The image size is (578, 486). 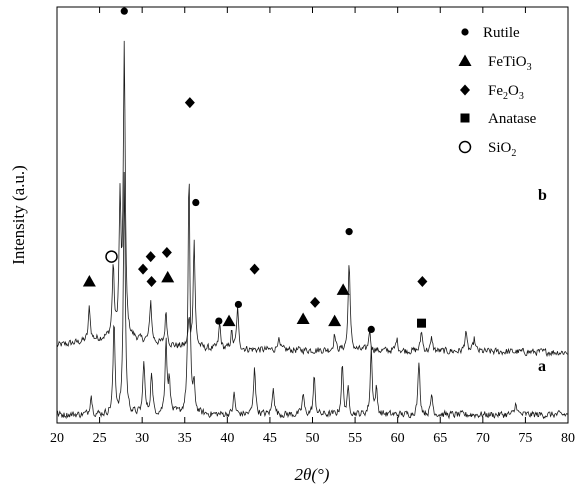 What do you see at coordinates (142, 438) in the screenshot?
I see `x-tick-label: 30` at bounding box center [142, 438].